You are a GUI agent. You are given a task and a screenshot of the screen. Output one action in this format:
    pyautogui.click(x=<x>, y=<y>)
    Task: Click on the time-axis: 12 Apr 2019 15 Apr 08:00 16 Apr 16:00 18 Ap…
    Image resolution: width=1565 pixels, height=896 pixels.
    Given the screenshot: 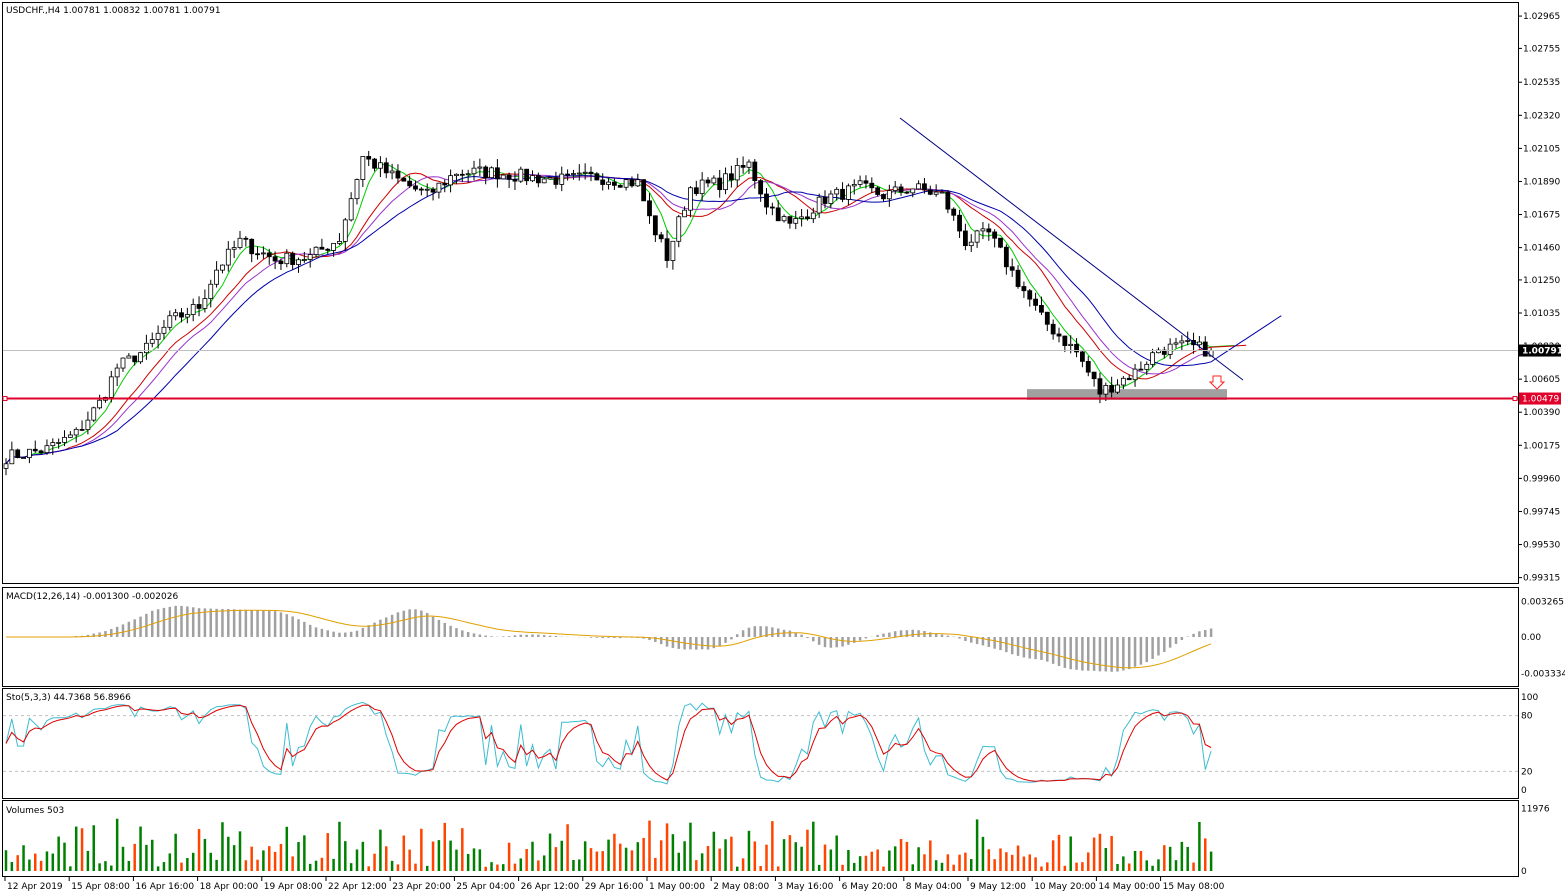 What is the action you would take?
    pyautogui.click(x=614, y=884)
    